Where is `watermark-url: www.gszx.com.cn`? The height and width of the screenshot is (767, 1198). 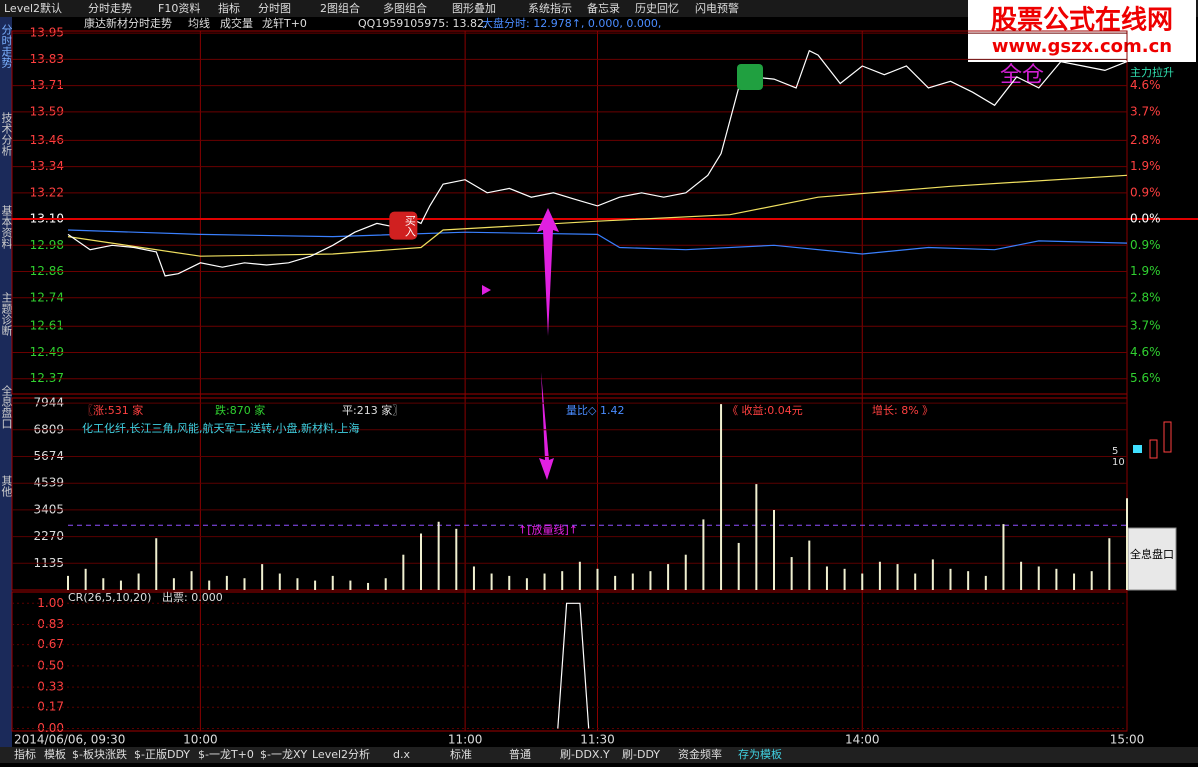
watermark-url: www.gszx.com.cn is located at coordinates (1082, 46).